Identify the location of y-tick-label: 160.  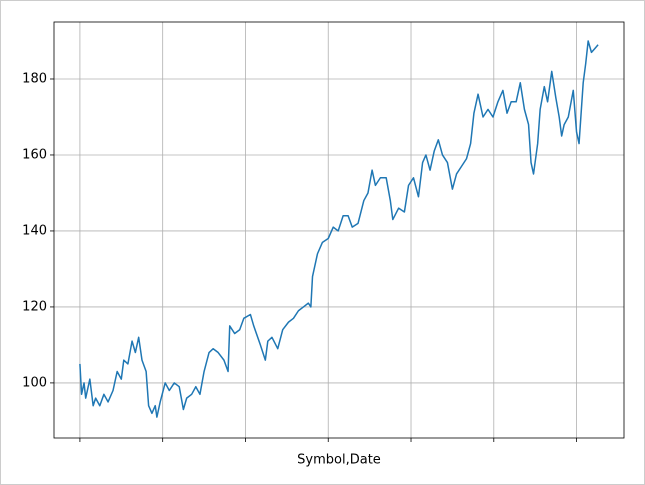
(34, 154).